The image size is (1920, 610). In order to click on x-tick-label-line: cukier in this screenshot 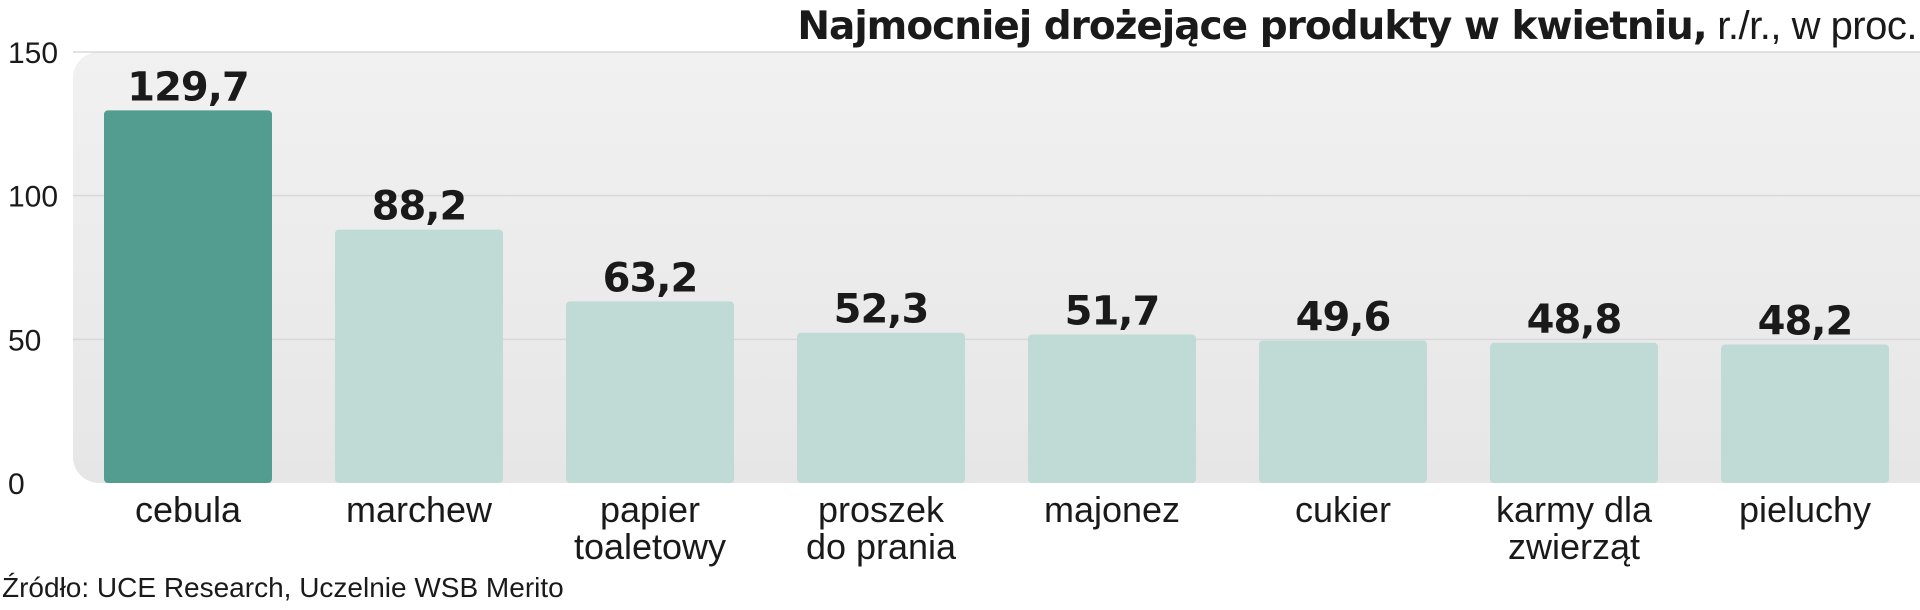, I will do `click(1343, 509)`.